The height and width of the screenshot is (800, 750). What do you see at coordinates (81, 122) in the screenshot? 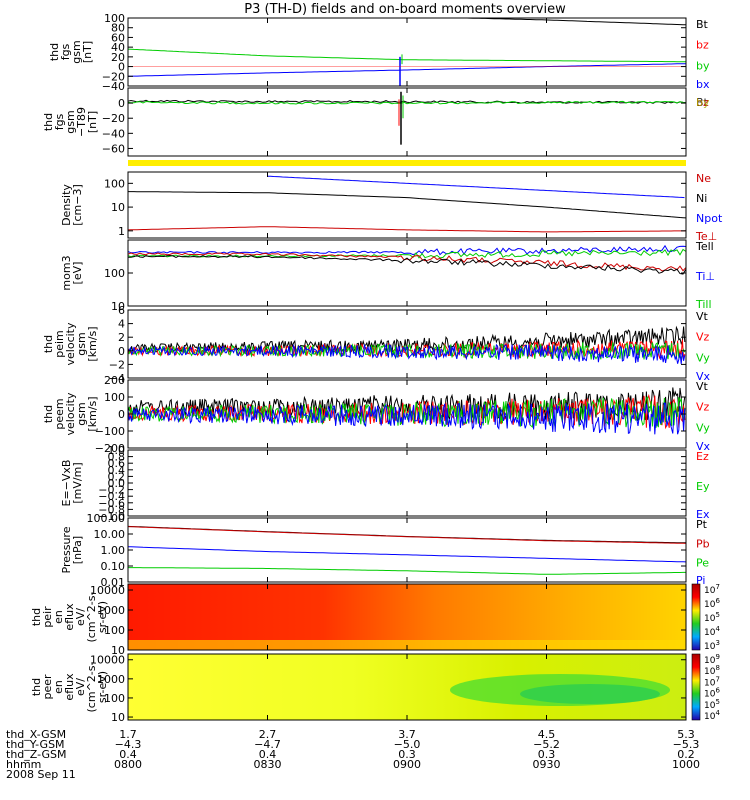
I see `y-axis-label-line: −T89` at bounding box center [81, 122].